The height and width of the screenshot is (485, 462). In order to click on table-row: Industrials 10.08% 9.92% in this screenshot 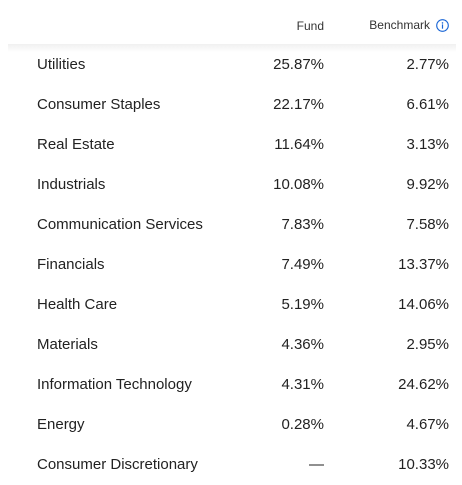, I will do `click(231, 185)`.